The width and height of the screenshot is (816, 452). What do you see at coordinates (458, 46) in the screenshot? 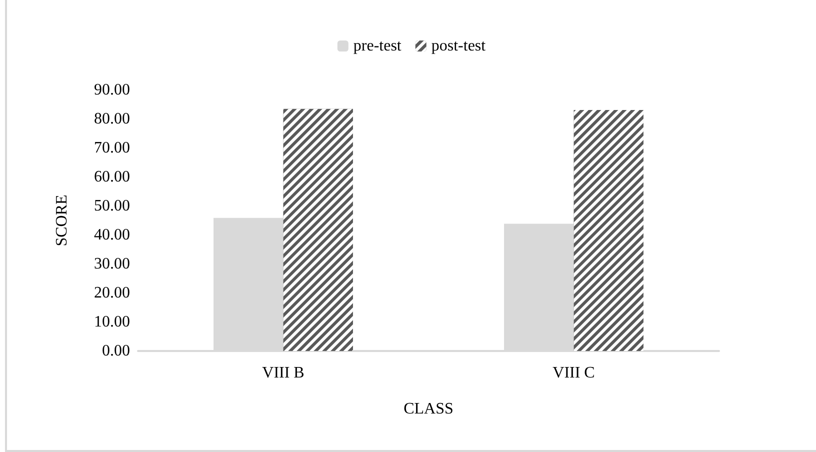
I see `legend-label: post-test` at bounding box center [458, 46].